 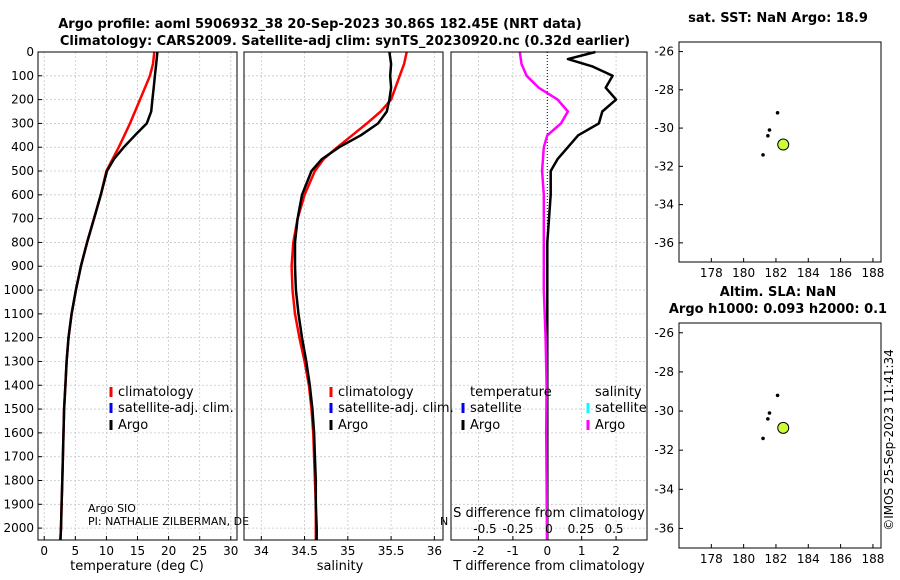 What do you see at coordinates (106, 551) in the screenshot?
I see `x-tick-label: 10` at bounding box center [106, 551].